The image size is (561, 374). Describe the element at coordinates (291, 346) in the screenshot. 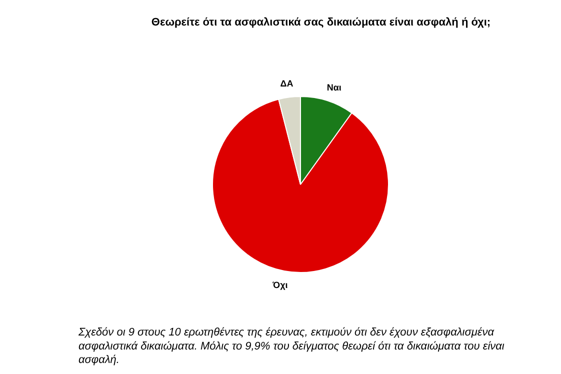

I see `text: Σχεδόν οι 9 στους 10 ερωτηθέντες της έρευνας, εκτιμούν ότι δεν έχουν εξασφαλισμένα ασφαλιστικά δικαιώματα. Μόλις το 9,9% του δείγματος θεωρεί ότι τα δικαιώματα του είναι ασφαλή.` at that location.